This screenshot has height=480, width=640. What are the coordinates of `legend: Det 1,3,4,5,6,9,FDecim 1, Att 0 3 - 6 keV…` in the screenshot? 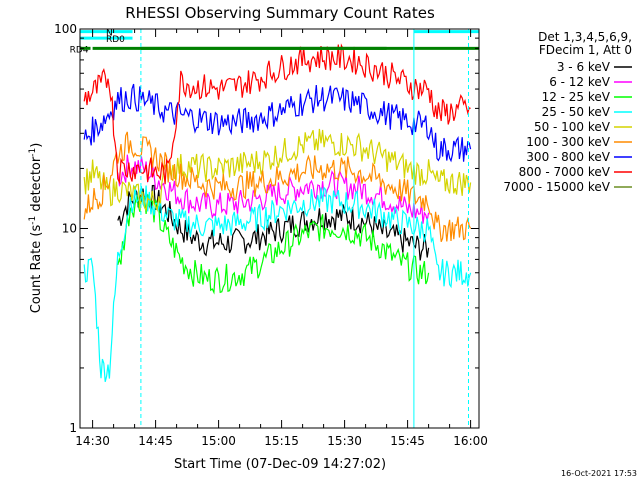 It's located at (567, 112).